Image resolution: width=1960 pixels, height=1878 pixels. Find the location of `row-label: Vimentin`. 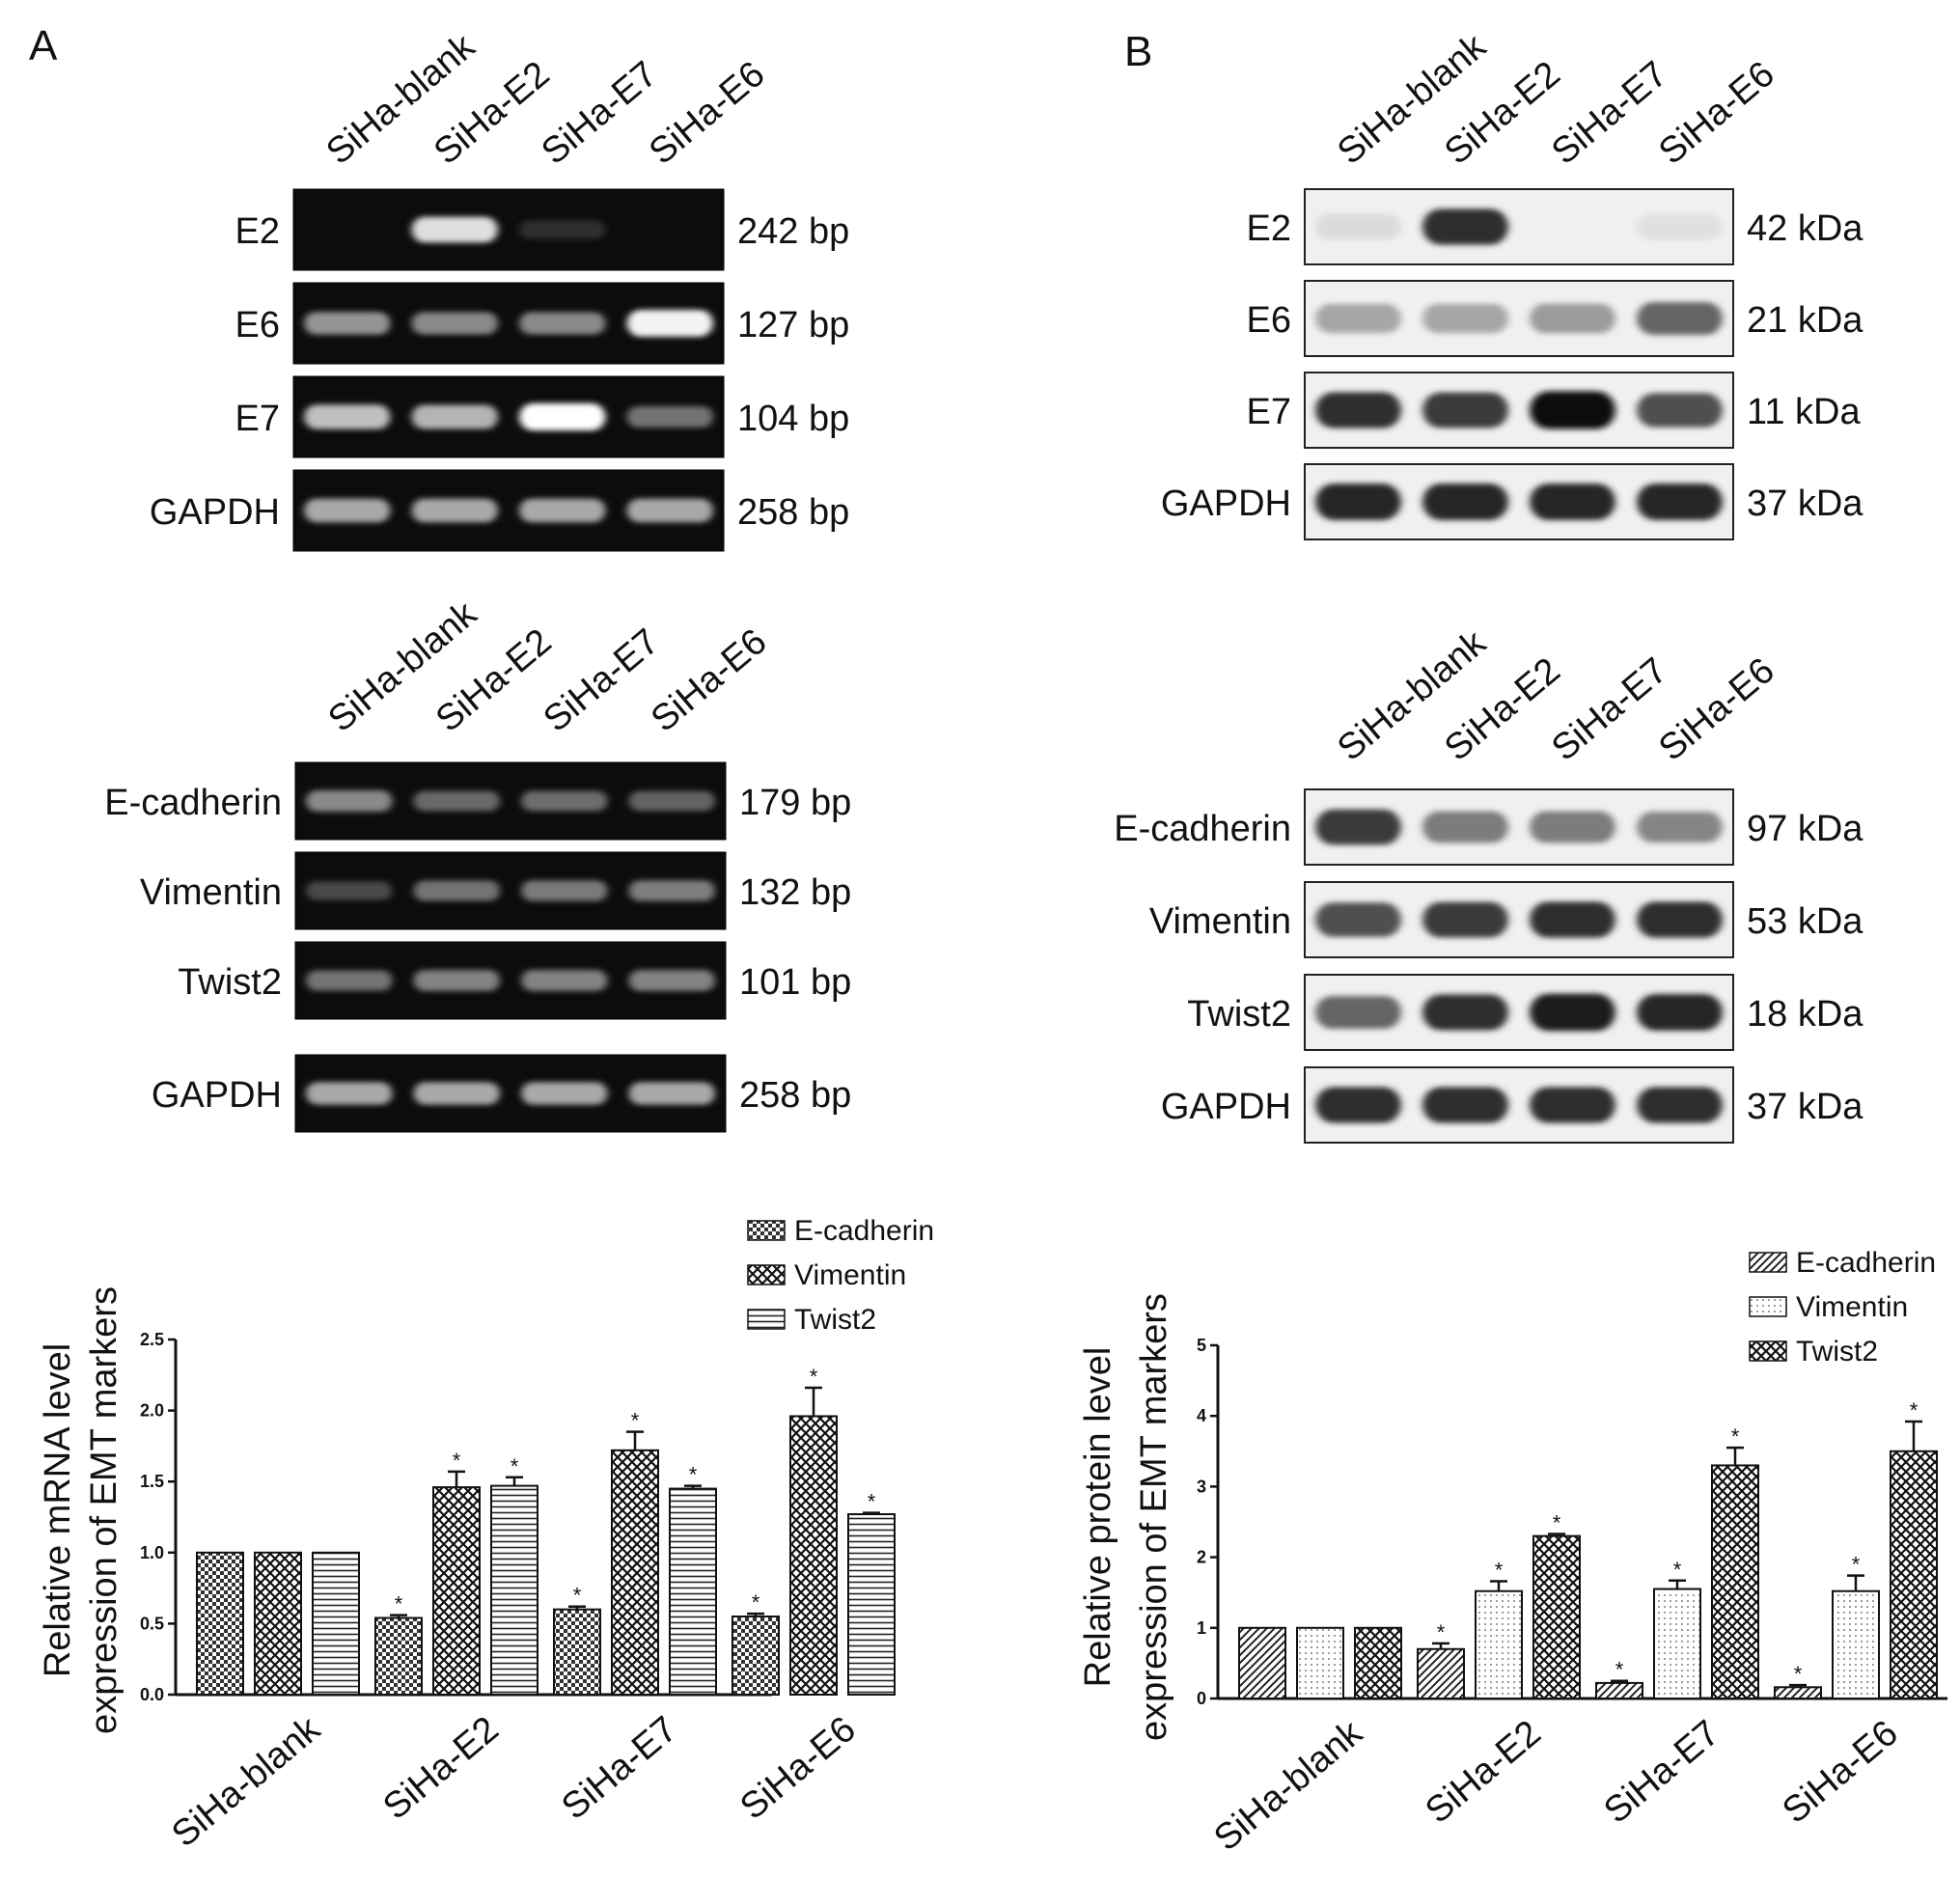

row-label: Vimentin is located at coordinates (1220, 921).